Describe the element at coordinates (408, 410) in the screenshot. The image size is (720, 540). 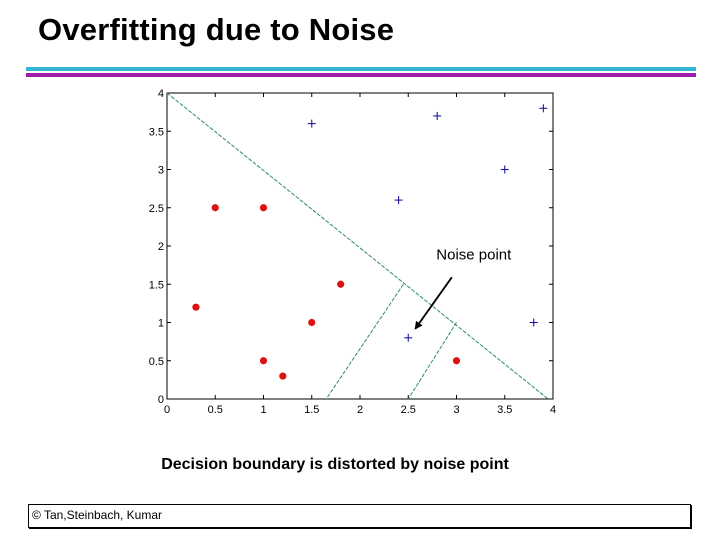
I see `x-tick-label: 2.5` at that location.